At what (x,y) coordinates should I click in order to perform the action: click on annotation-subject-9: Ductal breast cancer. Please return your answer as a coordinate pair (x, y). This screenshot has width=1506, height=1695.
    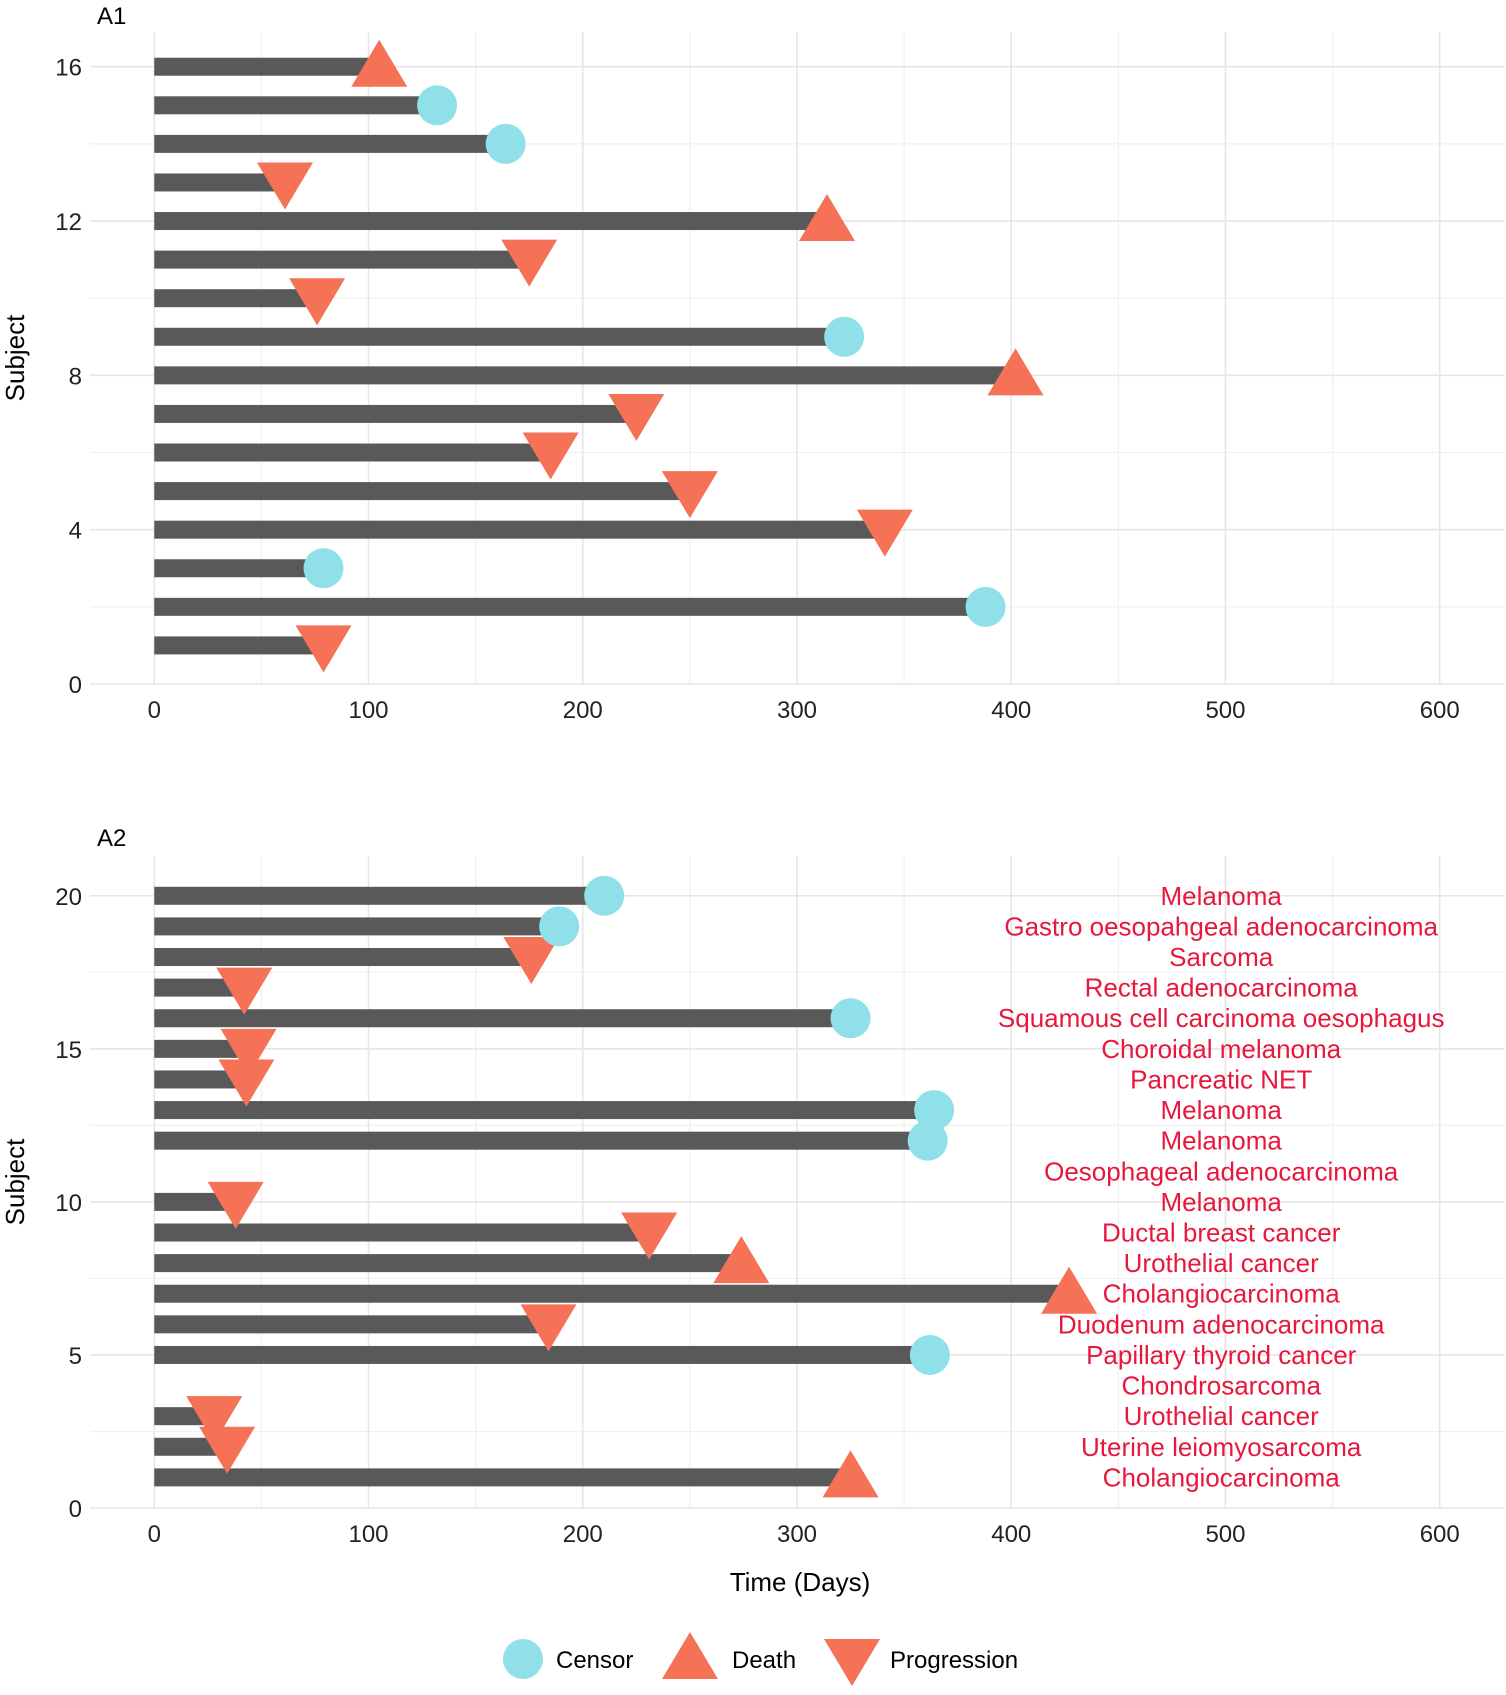
    Looking at the image, I should click on (1221, 1233).